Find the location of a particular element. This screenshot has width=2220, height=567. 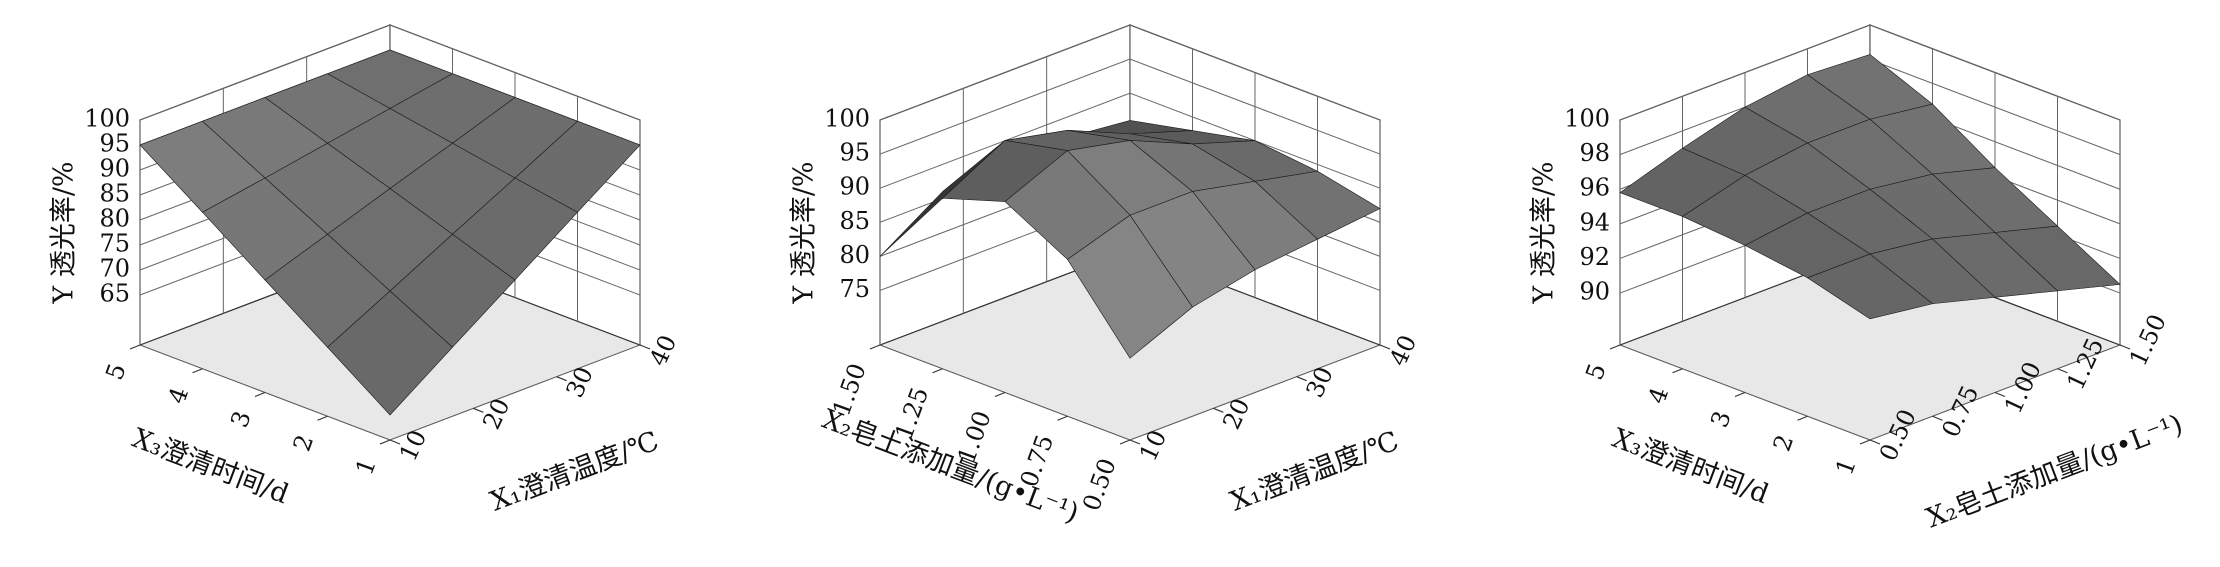

z-tick-label: 98 is located at coordinates (1594, 153).